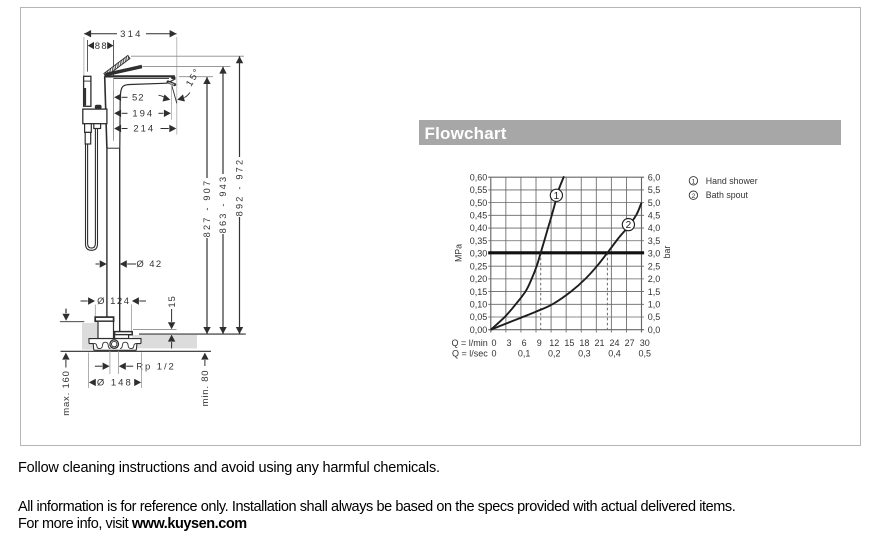 The image size is (873, 543). Describe the element at coordinates (143, 114) in the screenshot. I see `svg-text: 194` at that location.